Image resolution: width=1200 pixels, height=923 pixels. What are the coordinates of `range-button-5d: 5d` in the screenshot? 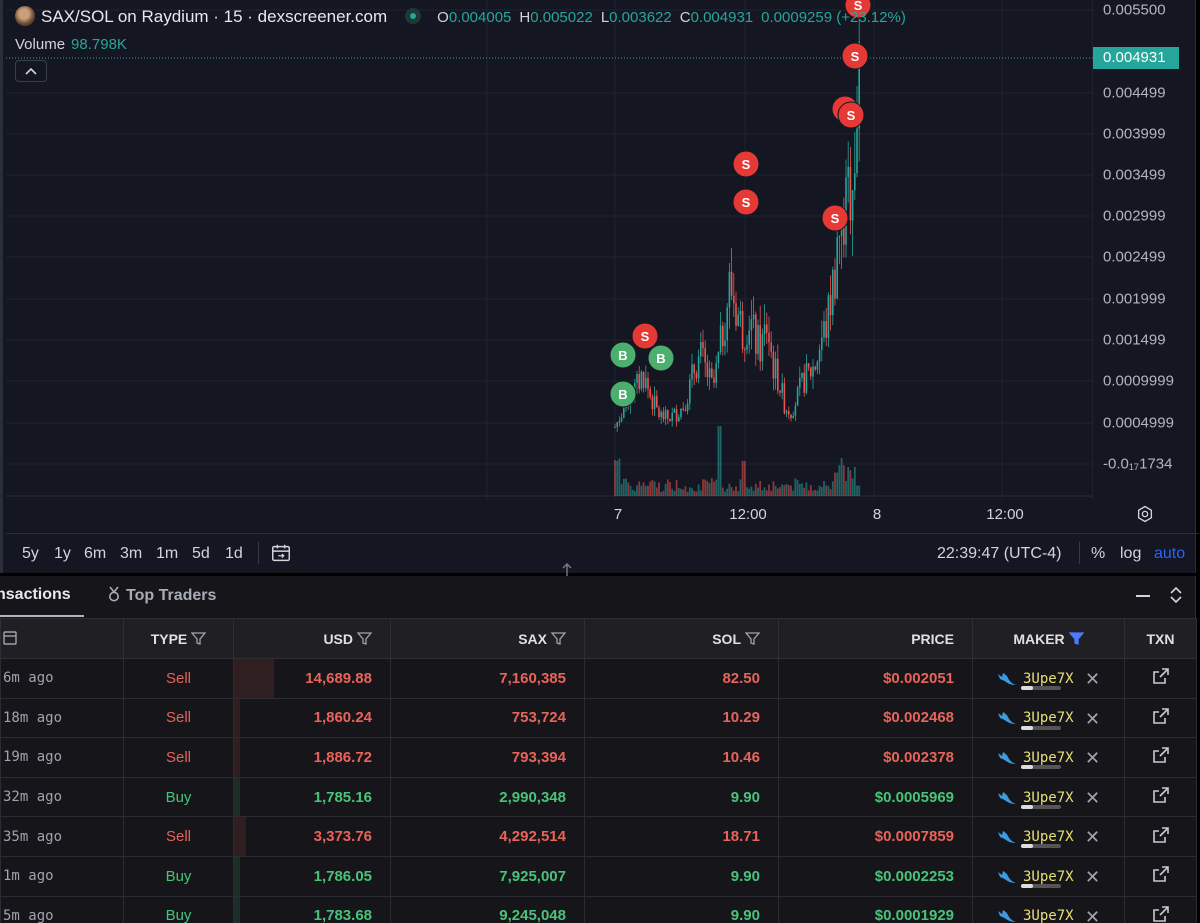 It's located at (201, 553).